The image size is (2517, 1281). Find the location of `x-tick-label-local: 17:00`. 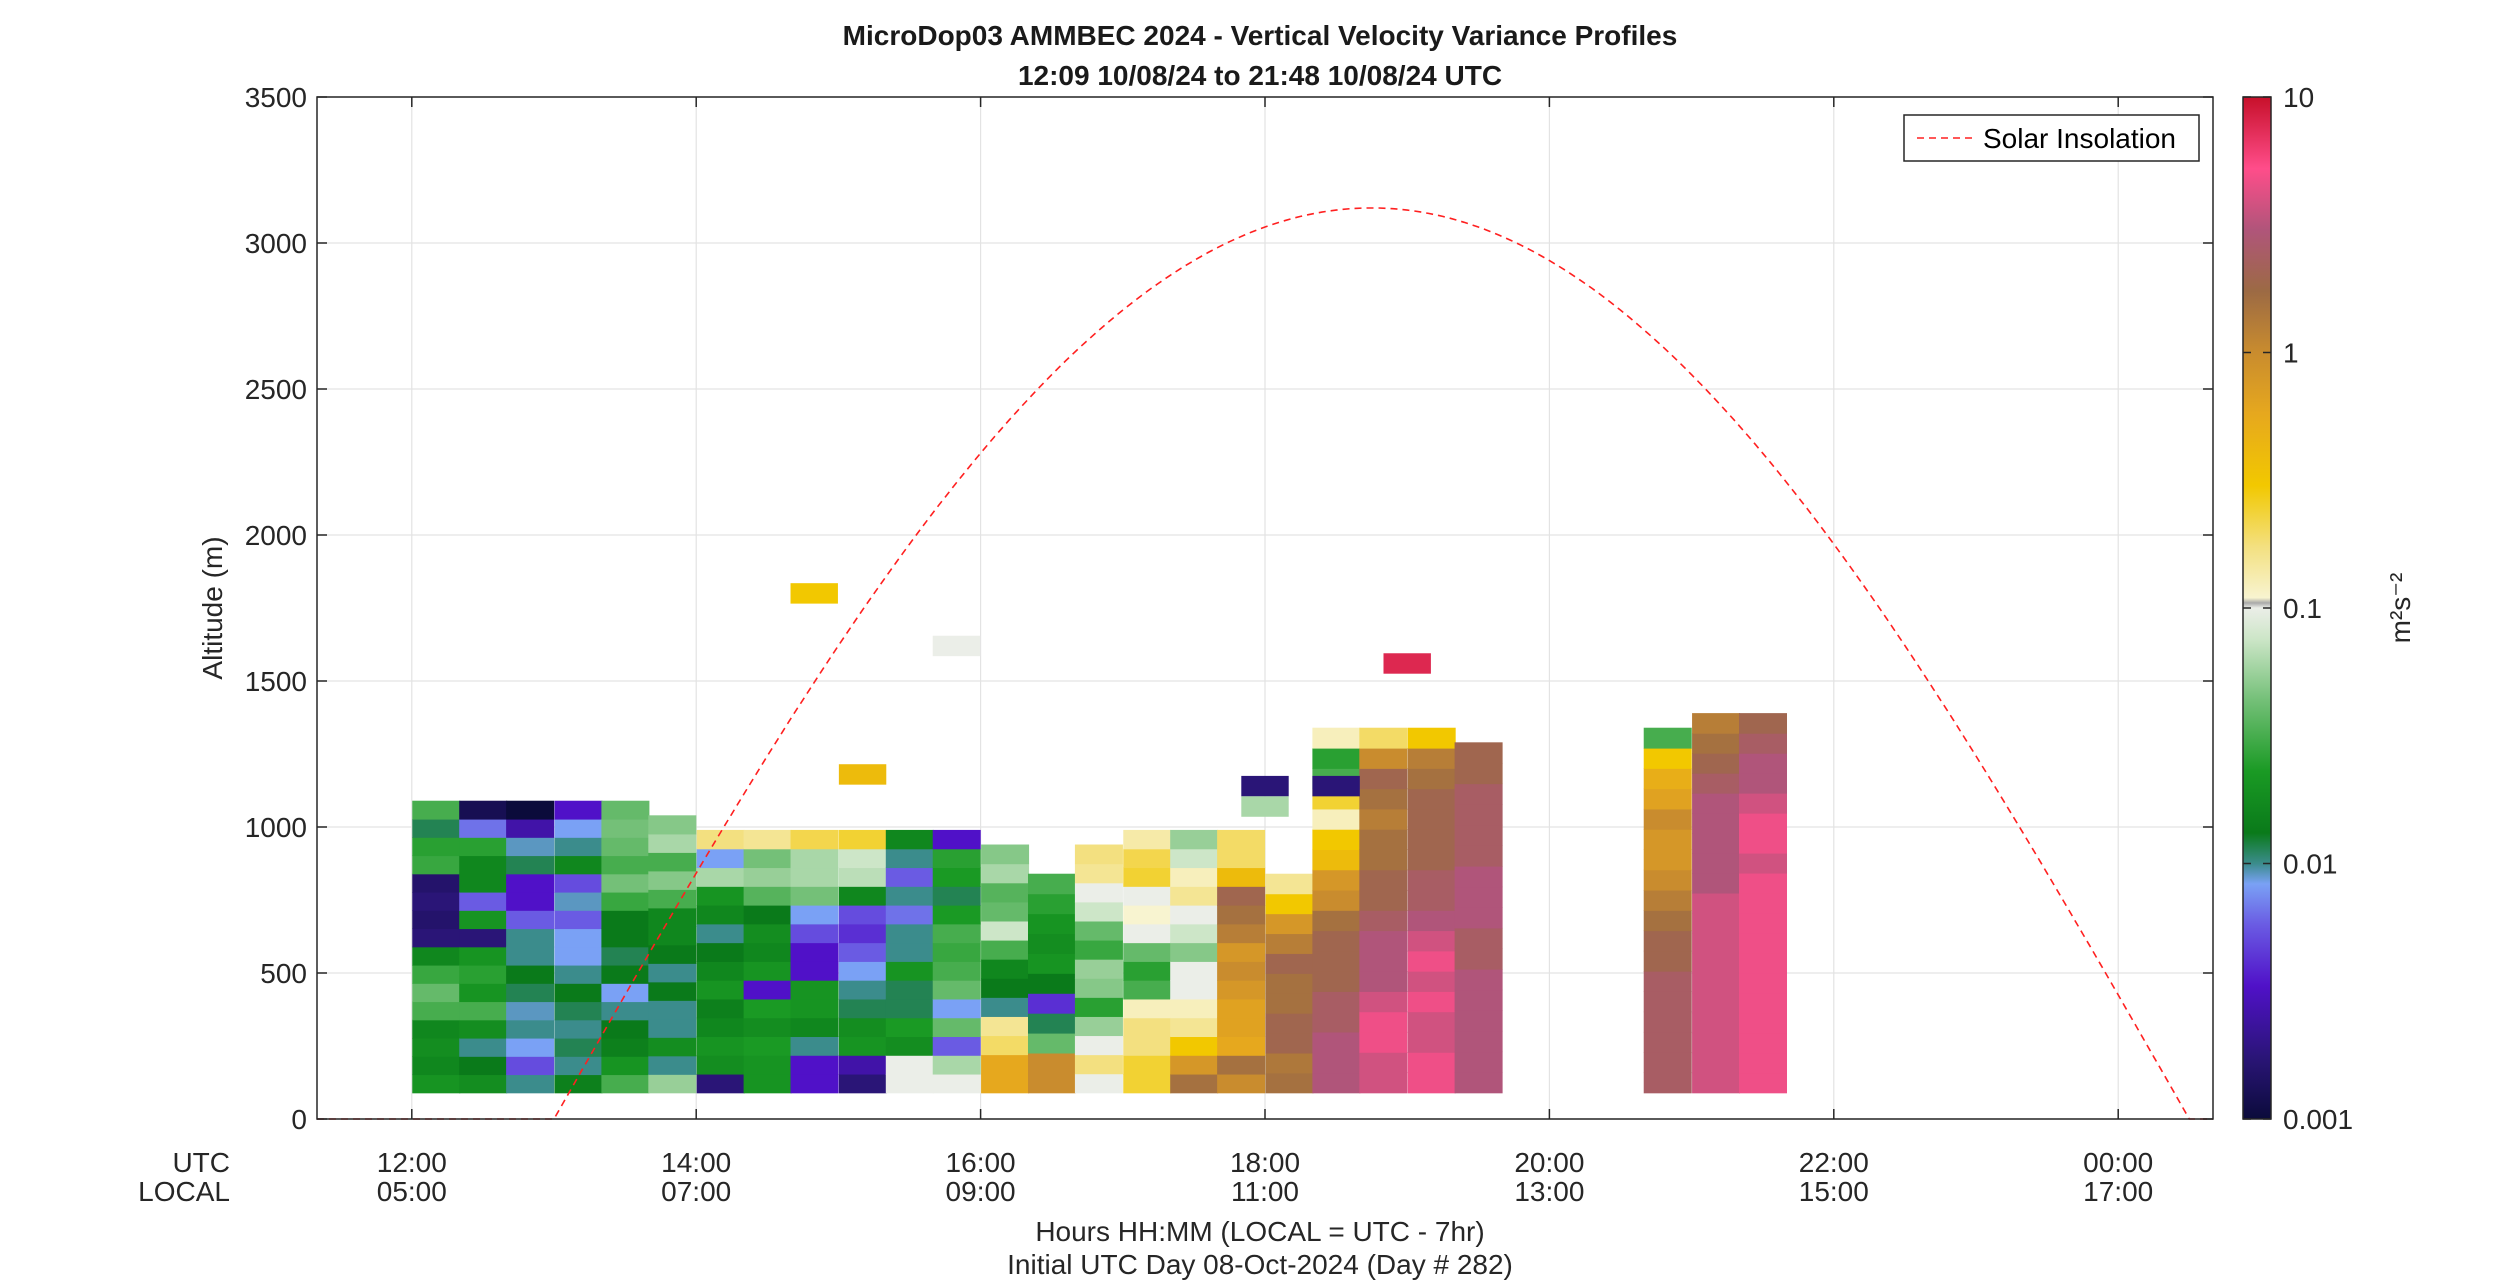

x-tick-label-local: 17:00 is located at coordinates (2118, 1191).